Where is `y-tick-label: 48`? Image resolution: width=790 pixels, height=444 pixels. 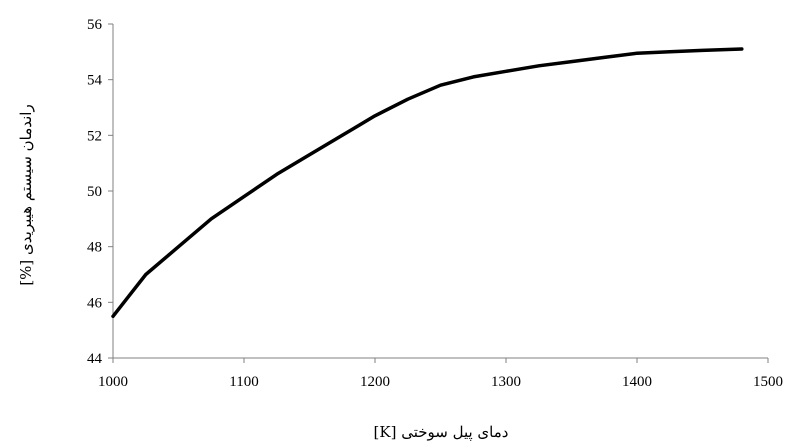
y-tick-label: 48 is located at coordinates (94, 248).